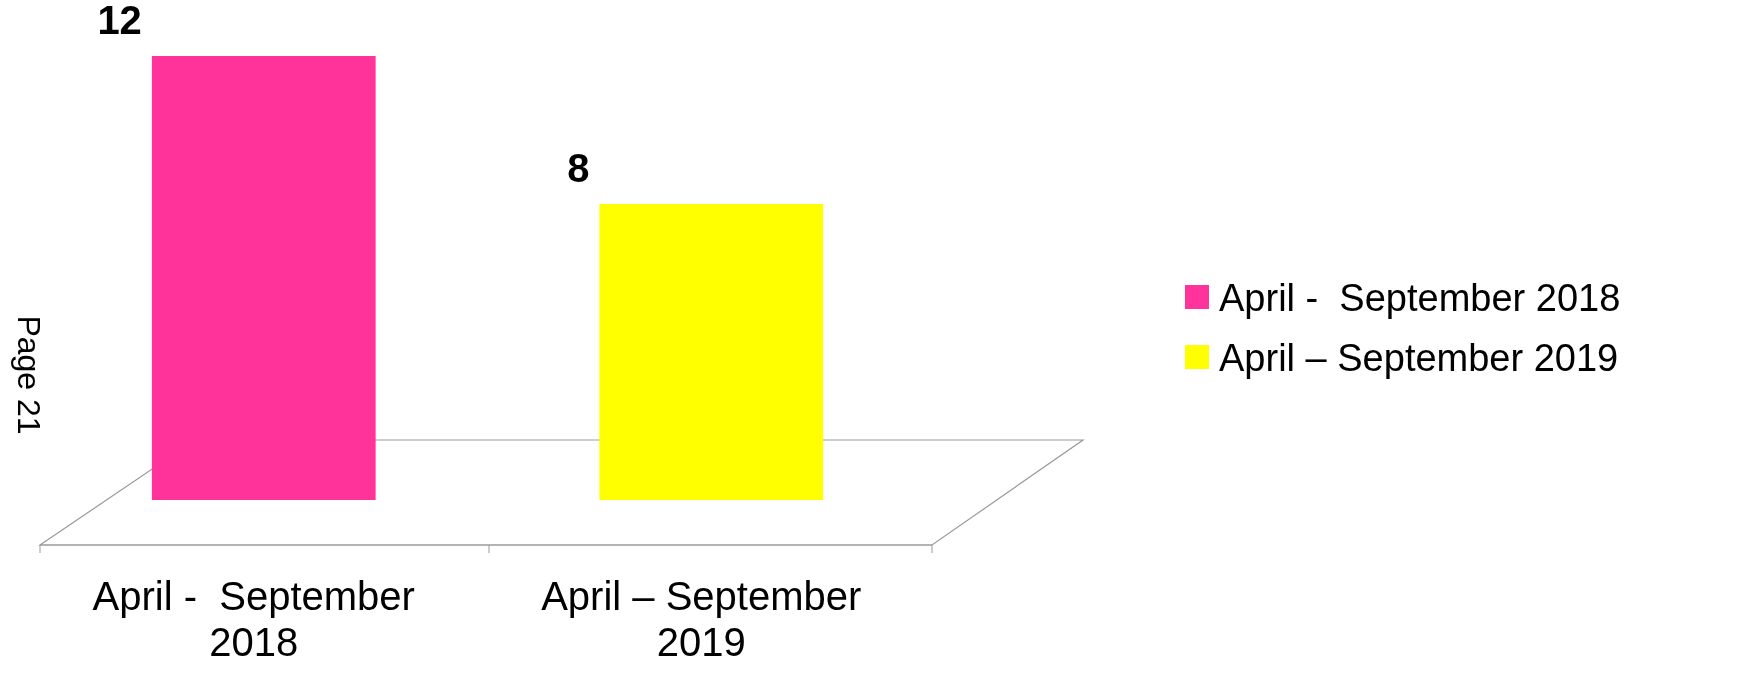 The height and width of the screenshot is (676, 1745). Describe the element at coordinates (578, 168) in the screenshot. I see `data-label: 8` at that location.